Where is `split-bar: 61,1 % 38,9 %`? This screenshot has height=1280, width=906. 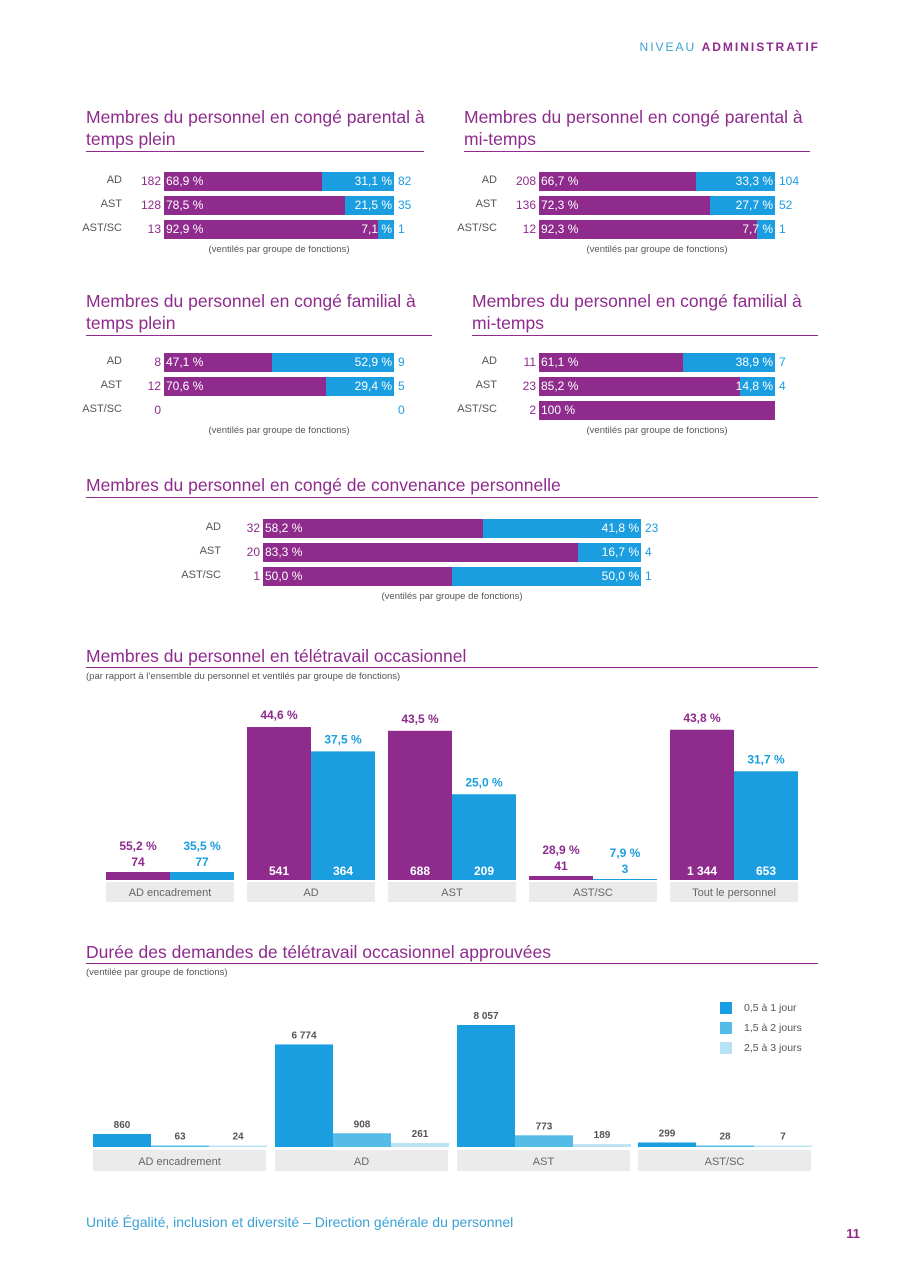 split-bar: 61,1 % 38,9 % is located at coordinates (657, 362).